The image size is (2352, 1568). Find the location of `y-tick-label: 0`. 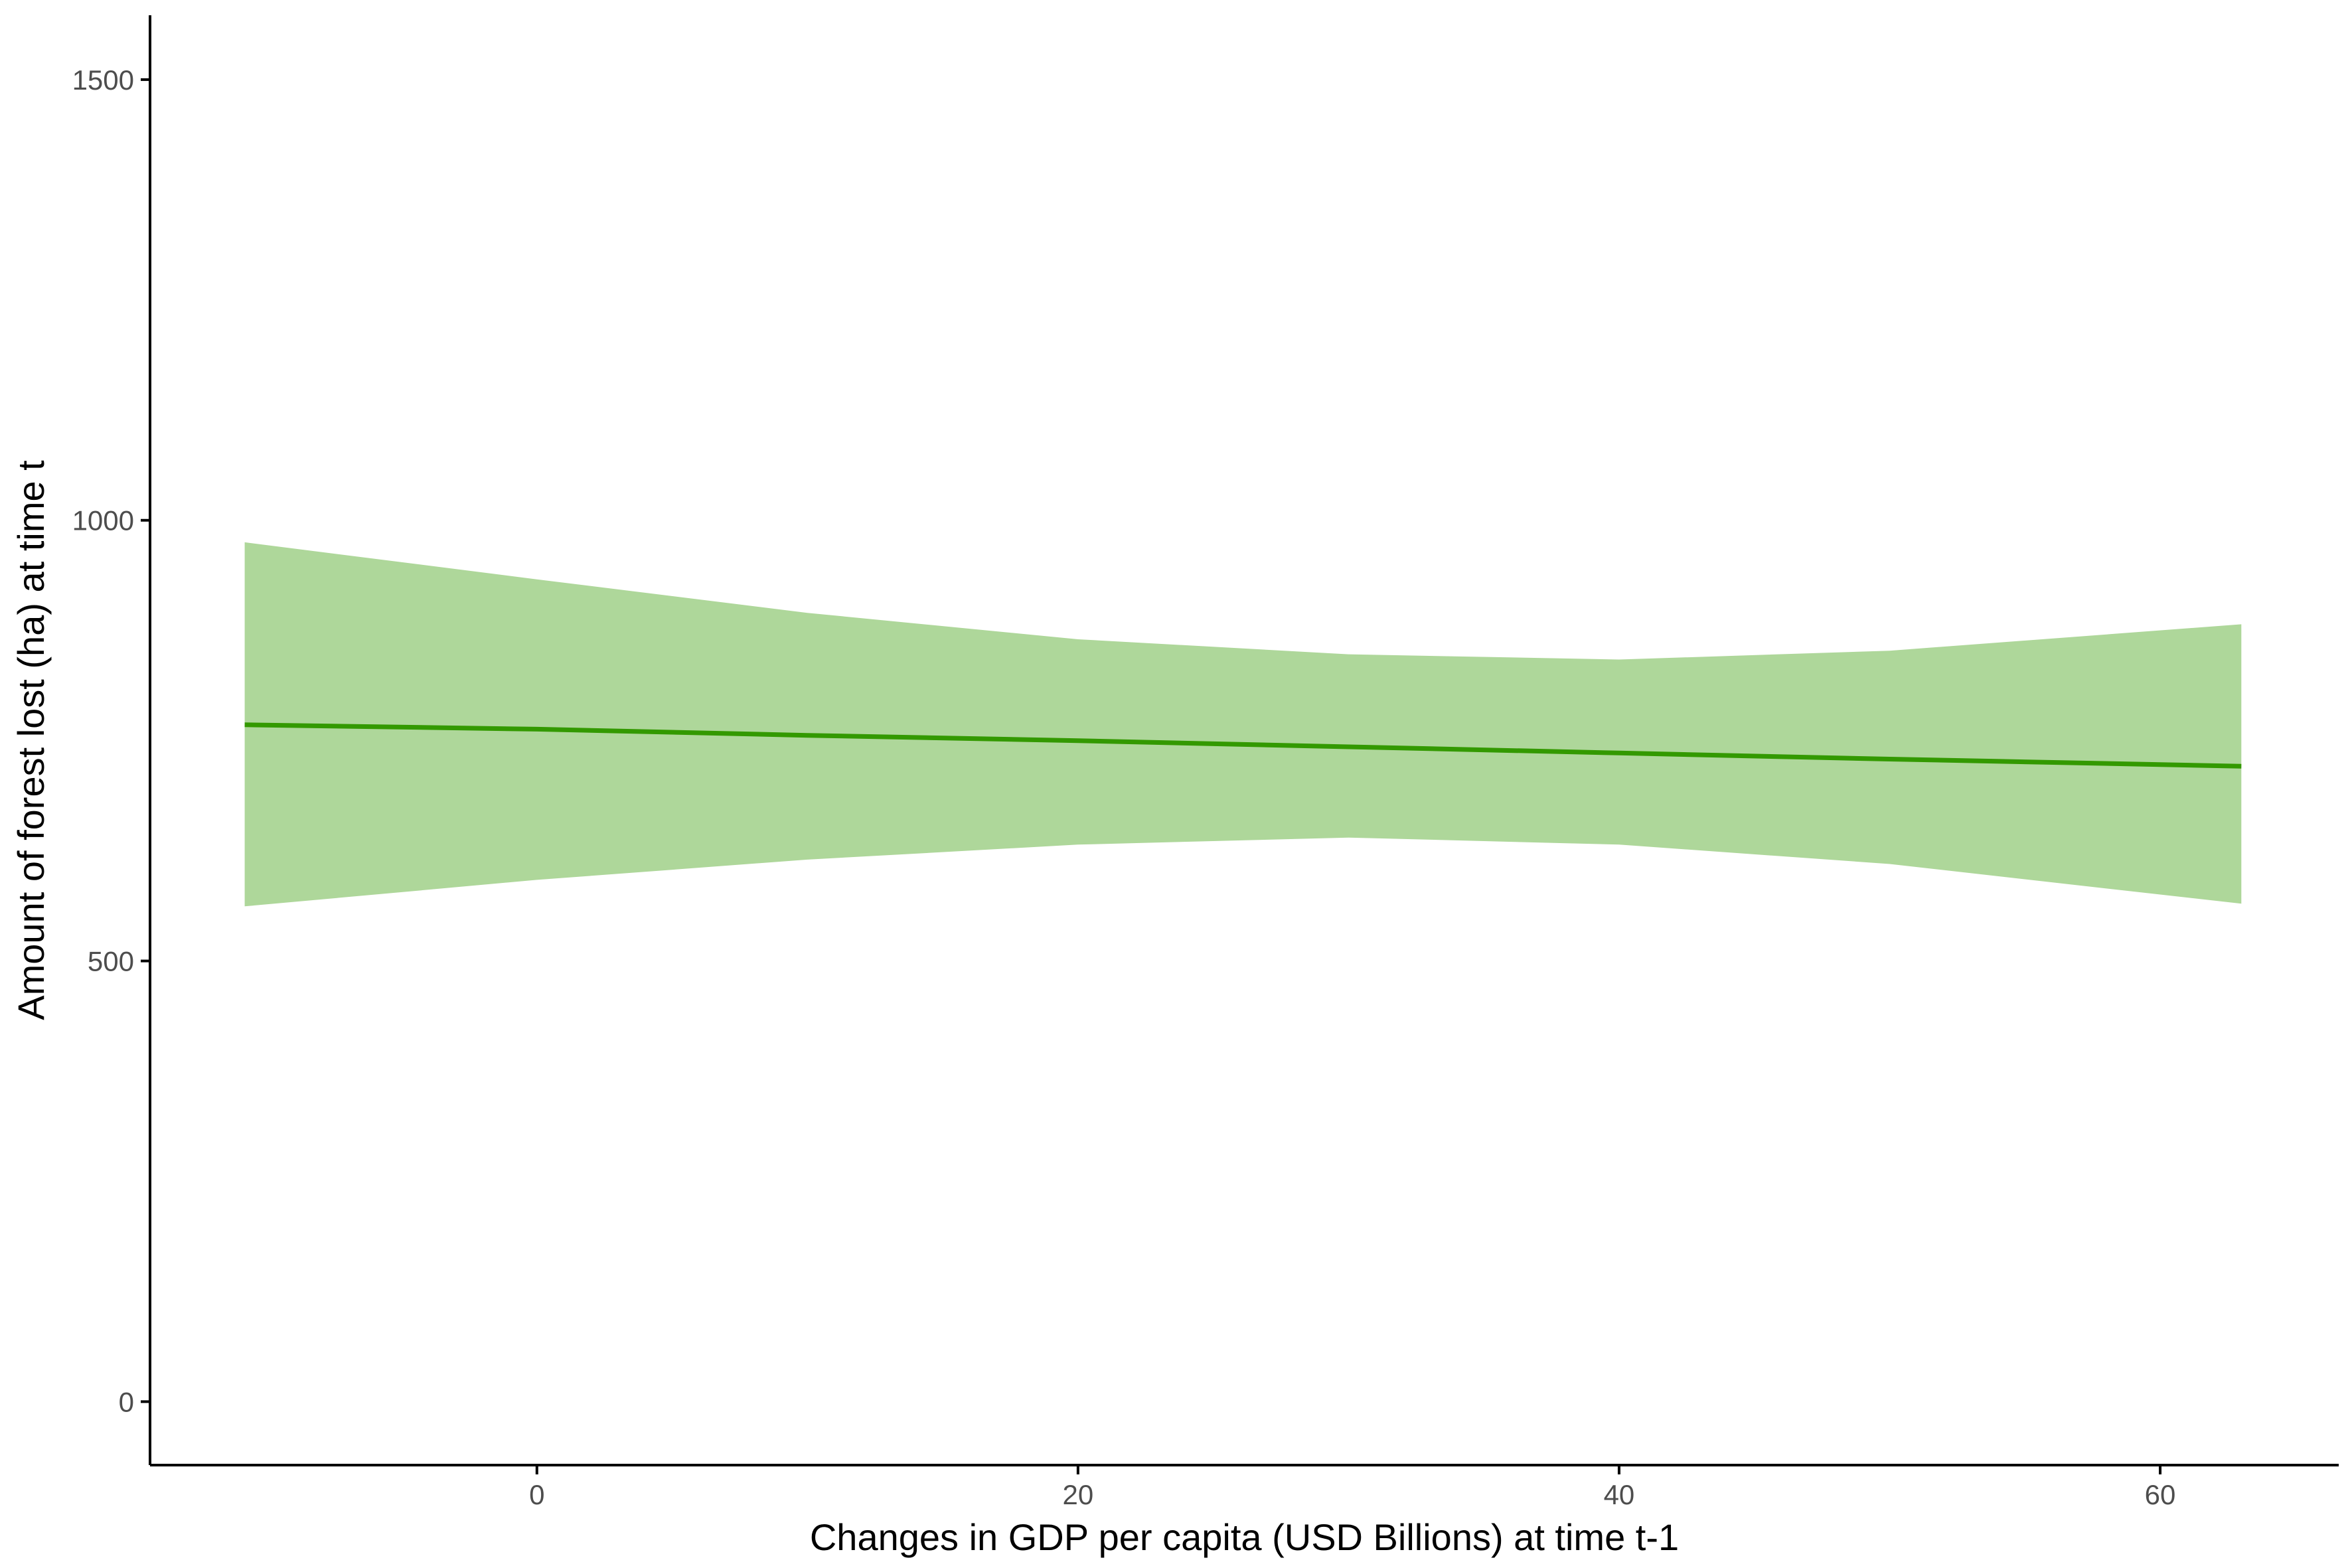

y-tick-label: 0 is located at coordinates (127, 1402).